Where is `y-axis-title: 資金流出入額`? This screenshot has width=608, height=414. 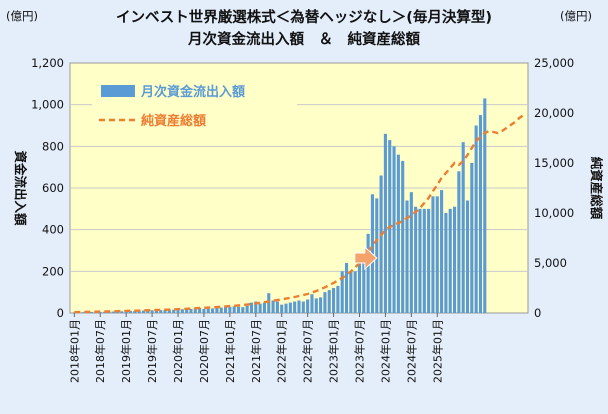 y-axis-title: 資金流出入額 is located at coordinates (20, 188).